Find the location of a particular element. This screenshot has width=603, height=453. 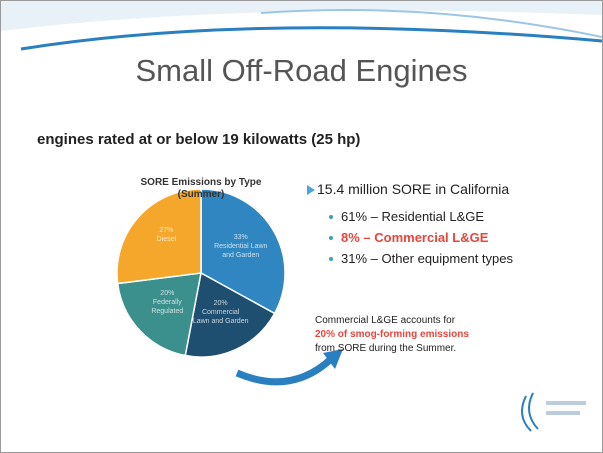

note-line: Commercial L&GE accounts for is located at coordinates (385, 320).